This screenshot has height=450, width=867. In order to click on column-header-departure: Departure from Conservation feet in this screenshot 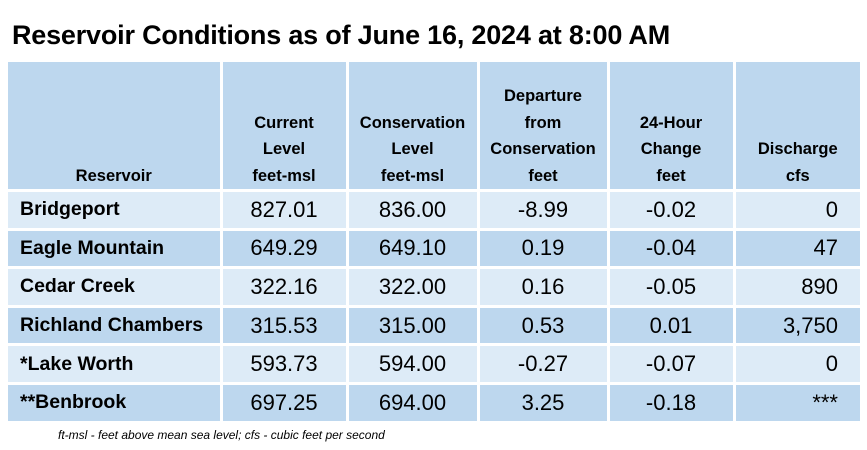, I will do `click(542, 126)`.